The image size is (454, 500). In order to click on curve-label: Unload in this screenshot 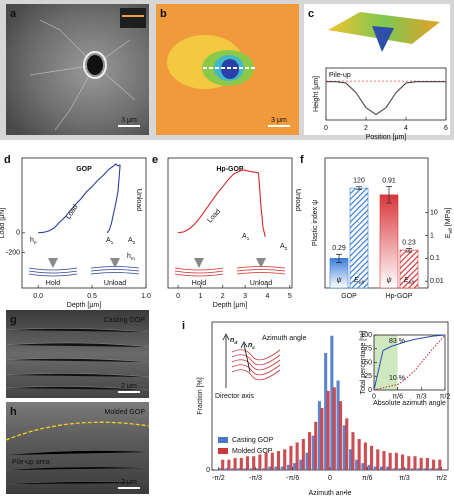, I will do `click(138, 200)`.